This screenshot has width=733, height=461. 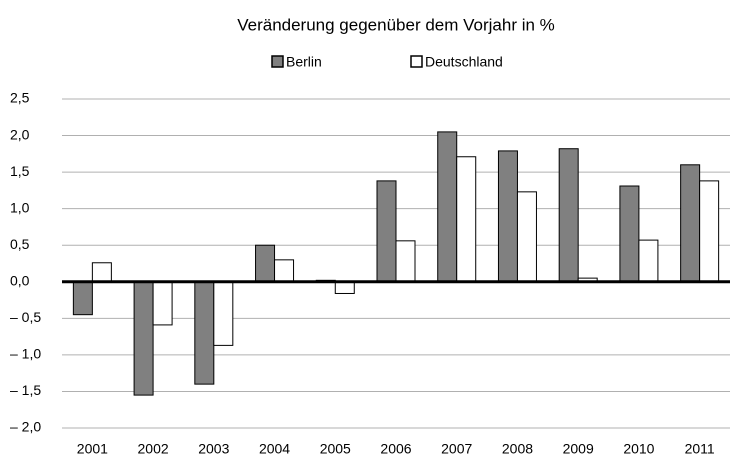 I want to click on x-tick-label: 2010, so click(x=638, y=449).